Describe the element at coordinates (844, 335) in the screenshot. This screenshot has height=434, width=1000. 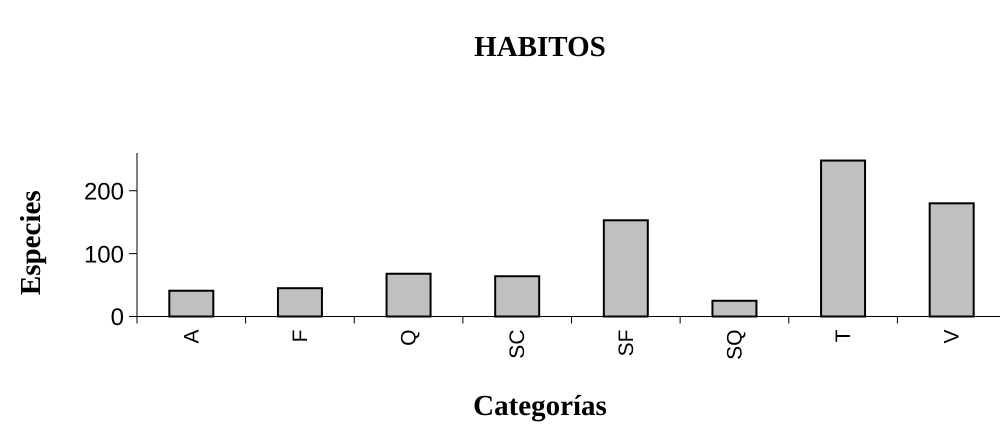
I see `x-tick-label: T` at that location.